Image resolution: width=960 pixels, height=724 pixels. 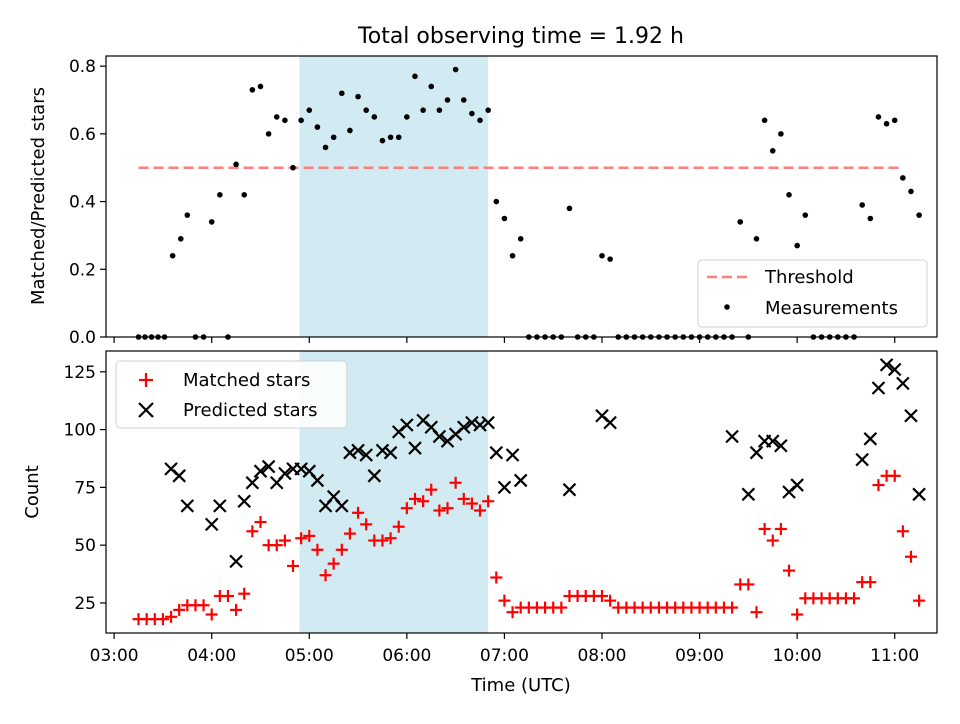 What do you see at coordinates (80, 373) in the screenshot?
I see `y-tick-label: 125` at bounding box center [80, 373].